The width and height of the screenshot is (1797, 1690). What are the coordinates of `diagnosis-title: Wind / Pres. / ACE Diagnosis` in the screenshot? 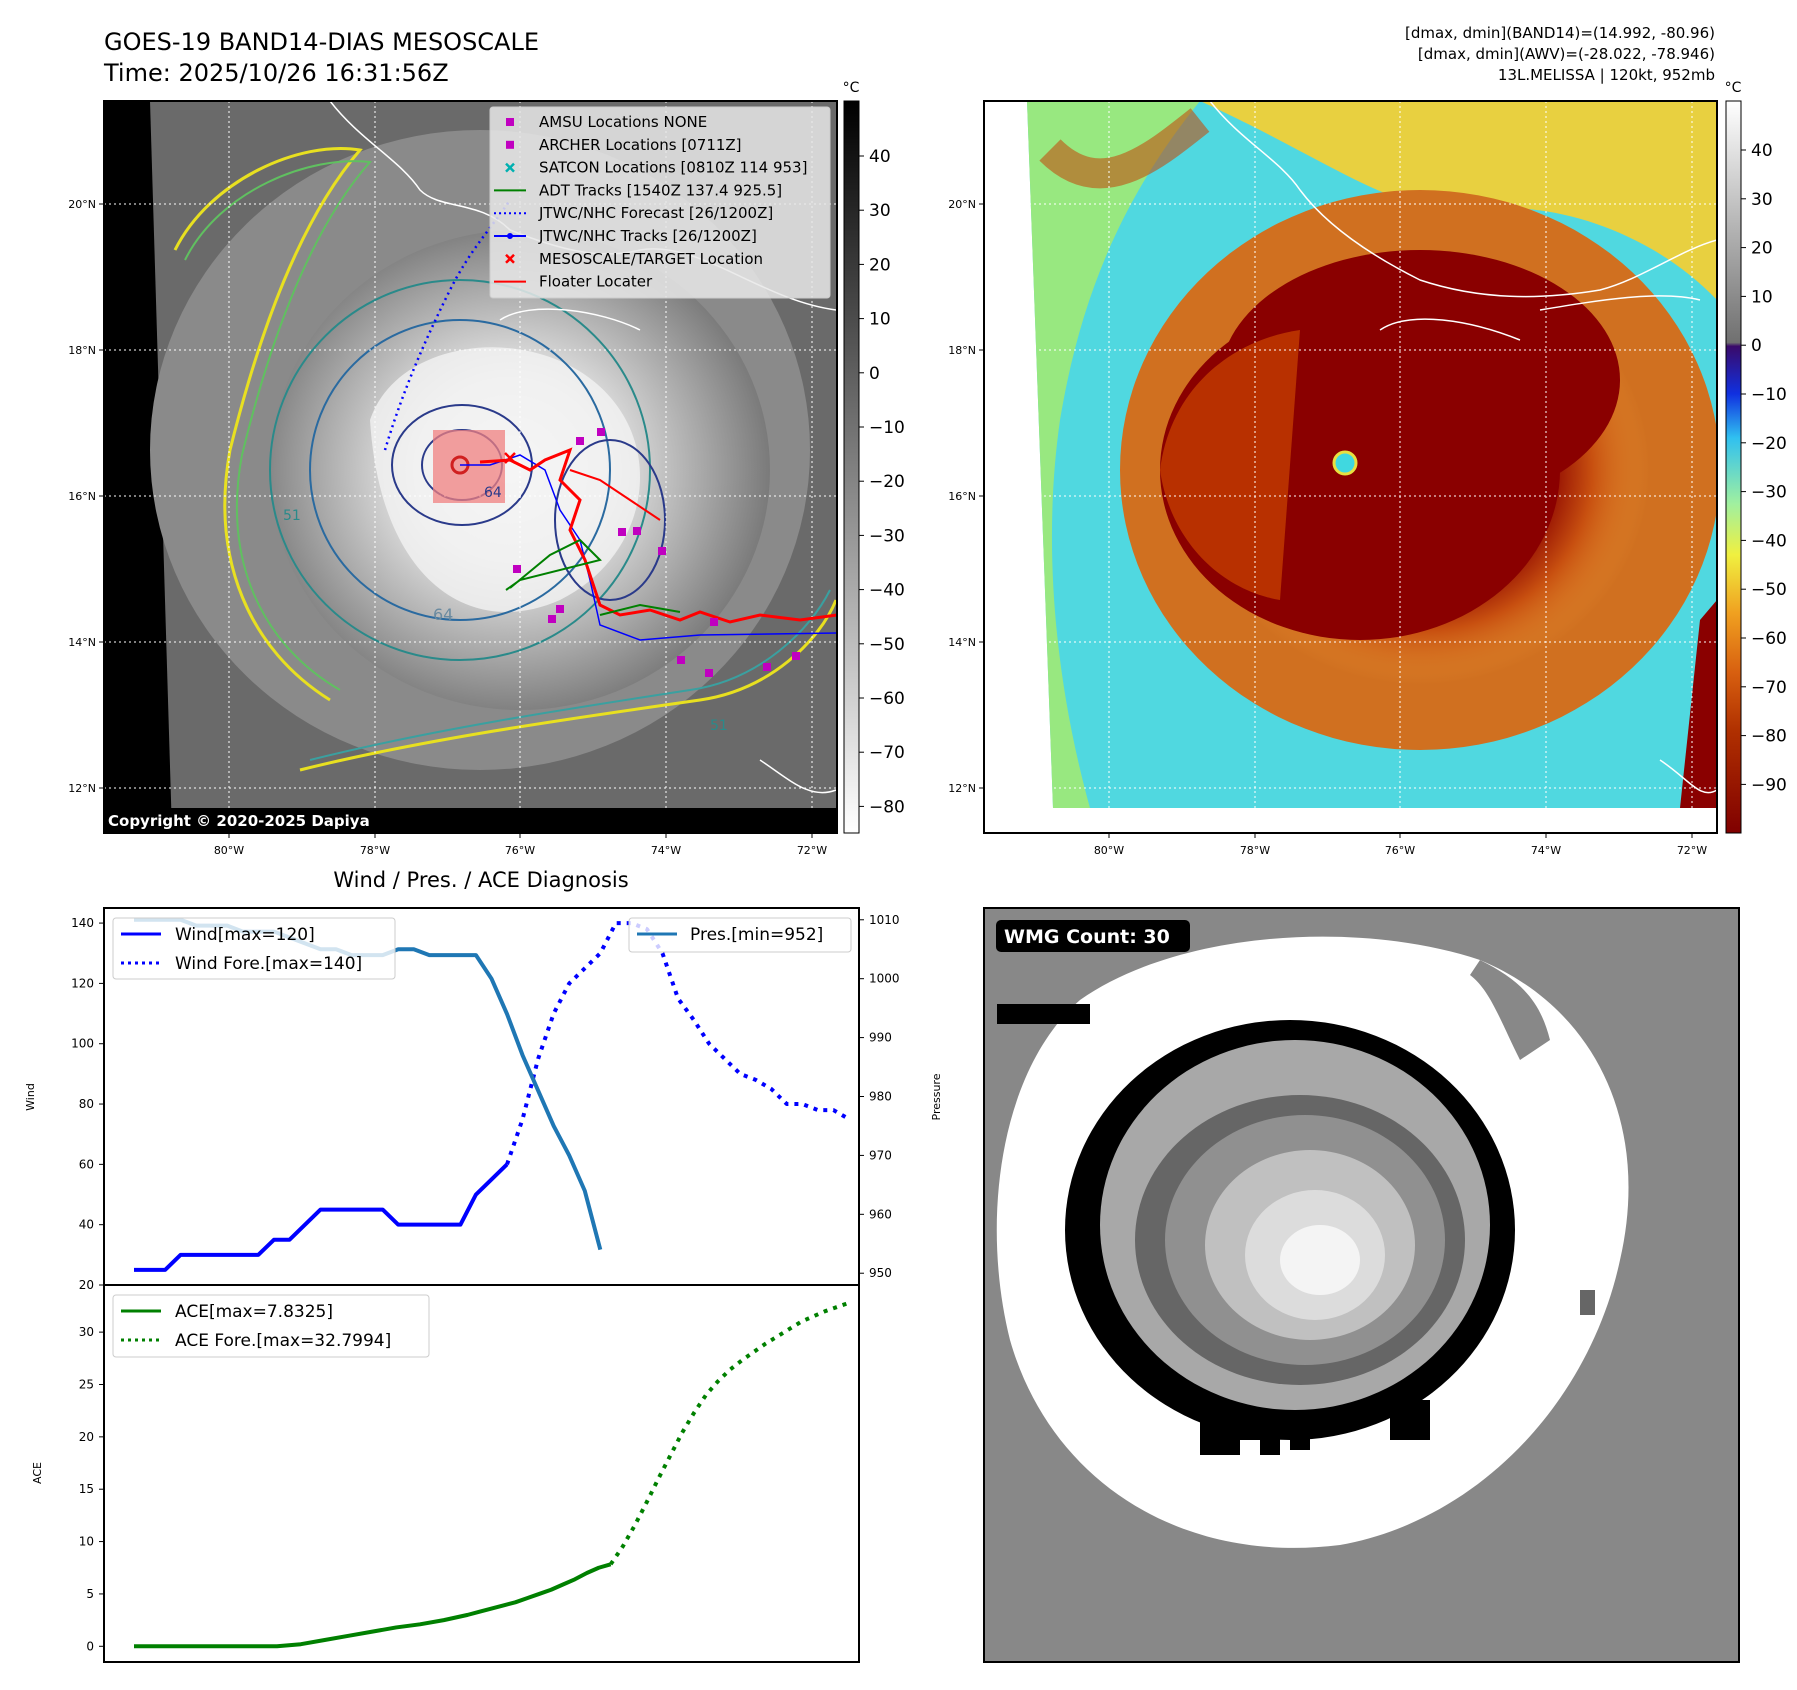 It's located at (480, 880).